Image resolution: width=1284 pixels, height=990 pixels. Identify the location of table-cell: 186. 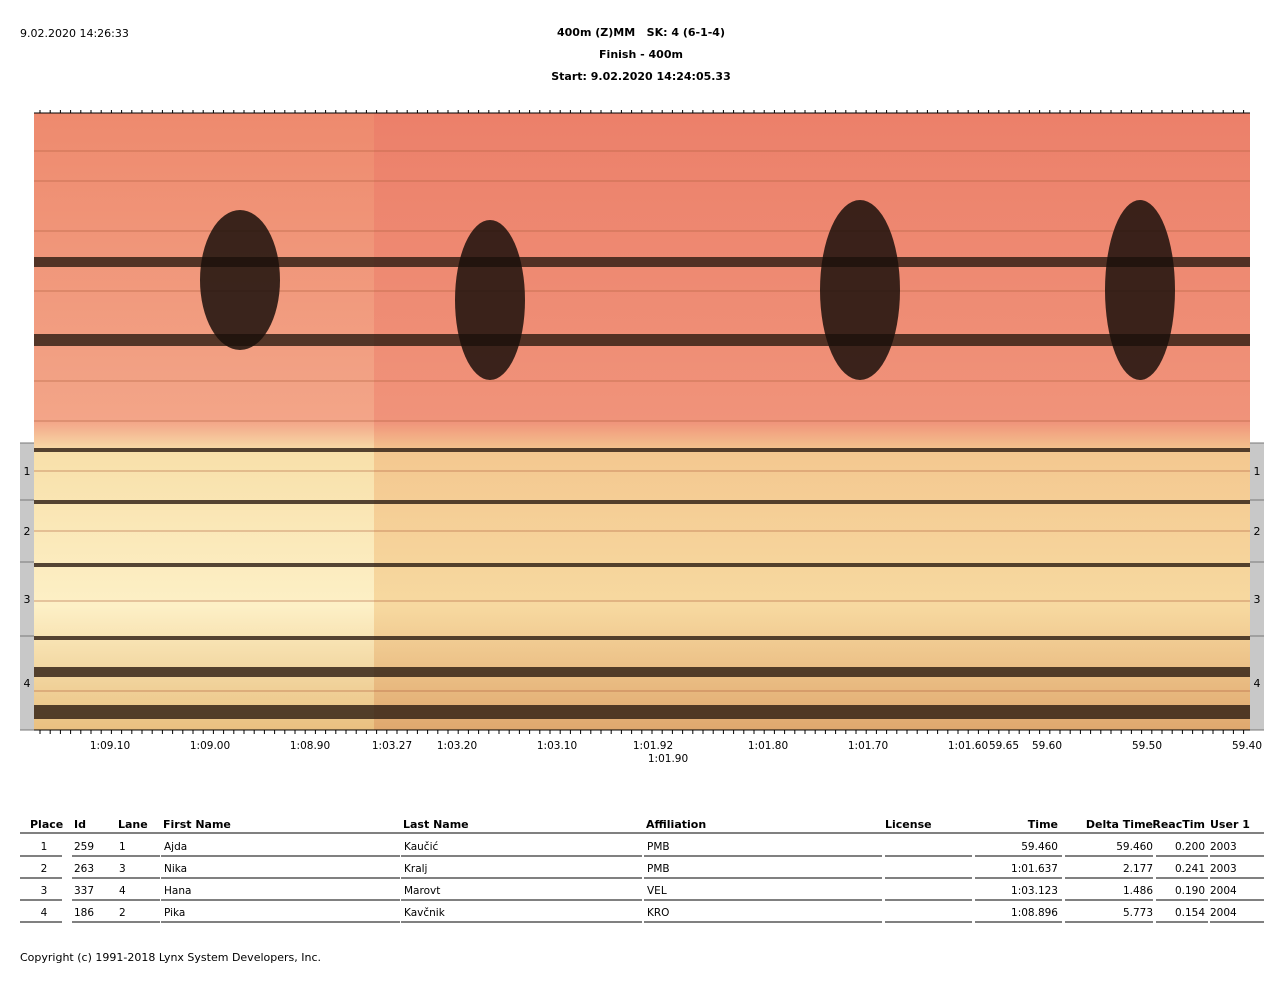
(84, 913).